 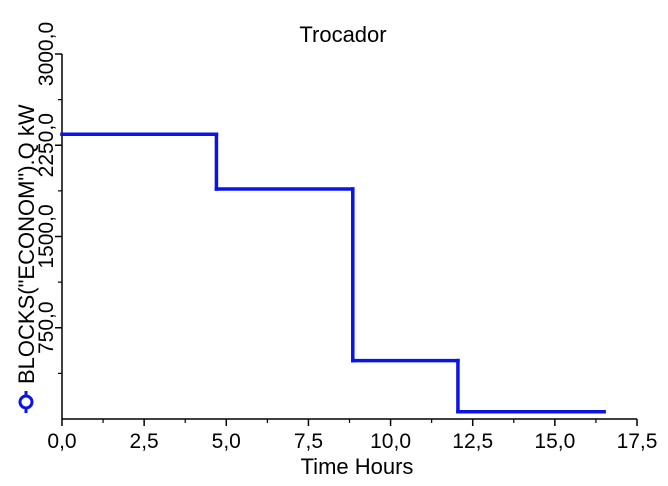 I want to click on x-tick-label: 17,5, so click(x=637, y=441).